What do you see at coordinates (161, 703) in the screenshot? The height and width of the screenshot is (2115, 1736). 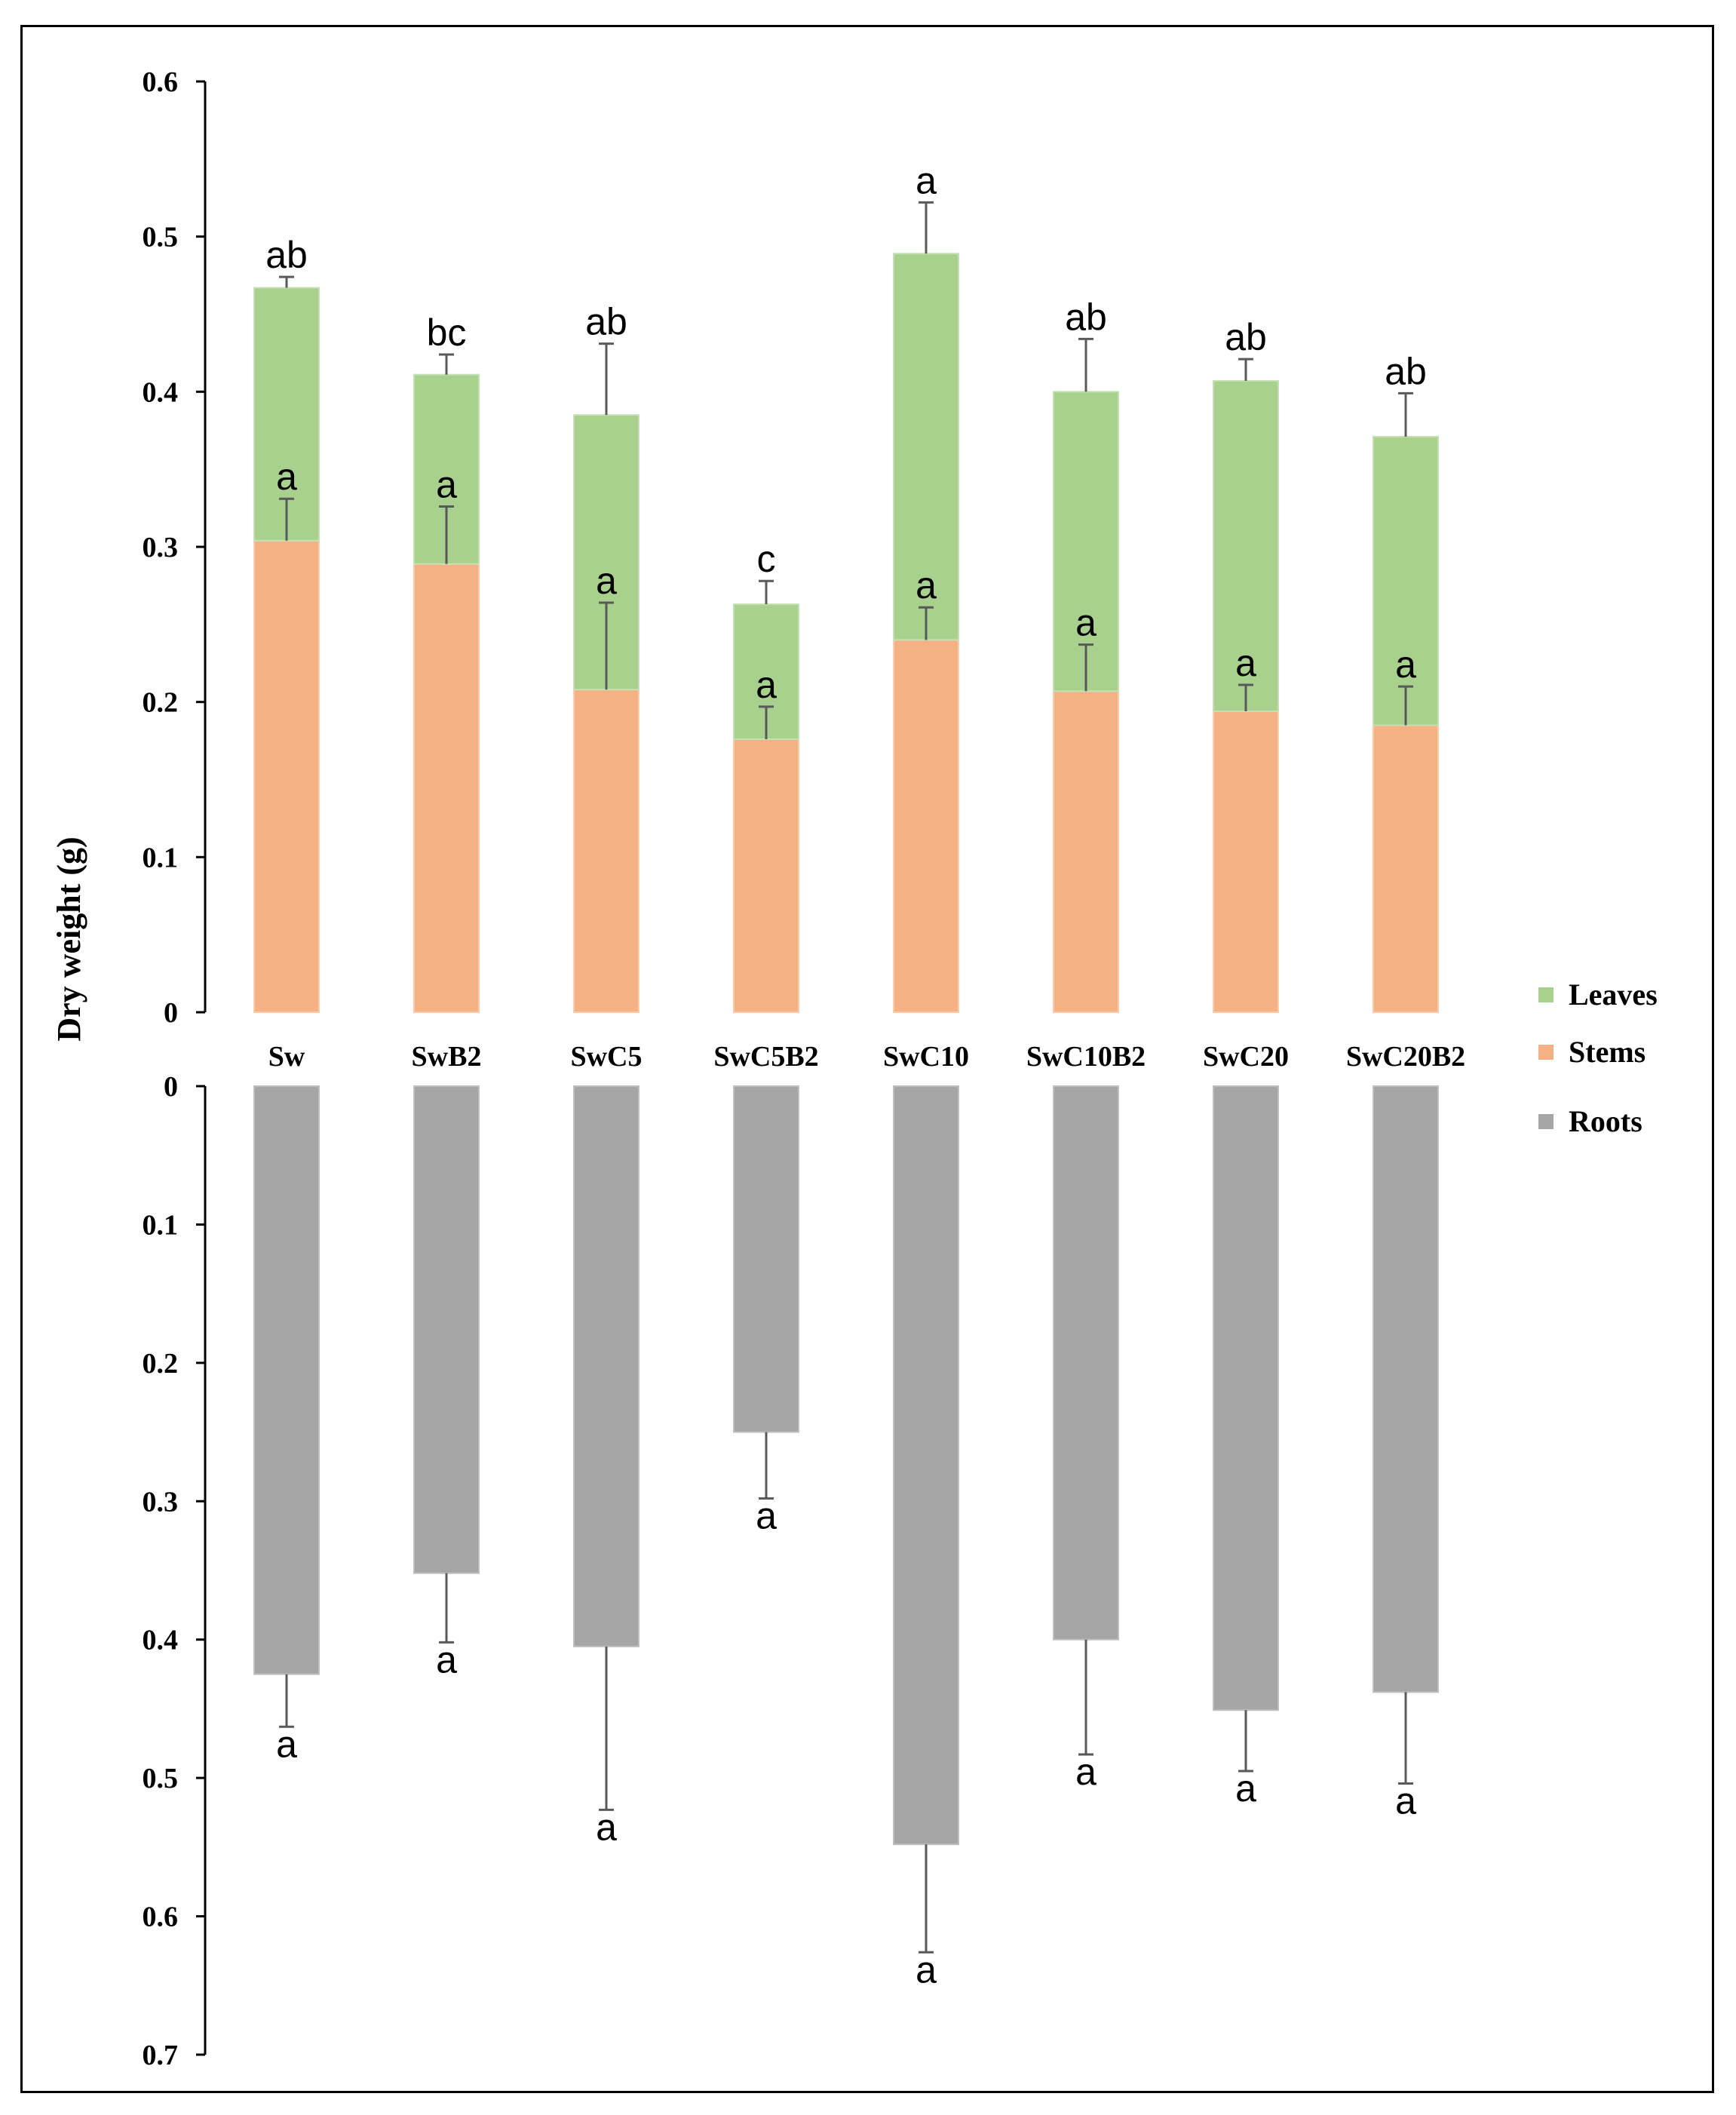 I see `top-y-tick-label: 0.2` at bounding box center [161, 703].